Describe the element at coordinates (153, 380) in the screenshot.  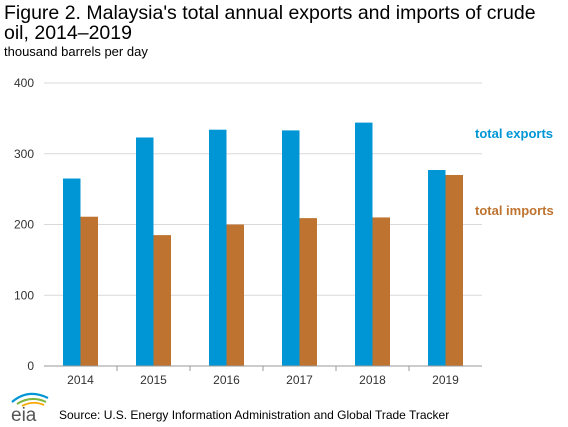
I see `x-tick-label-2015: 2015` at that location.